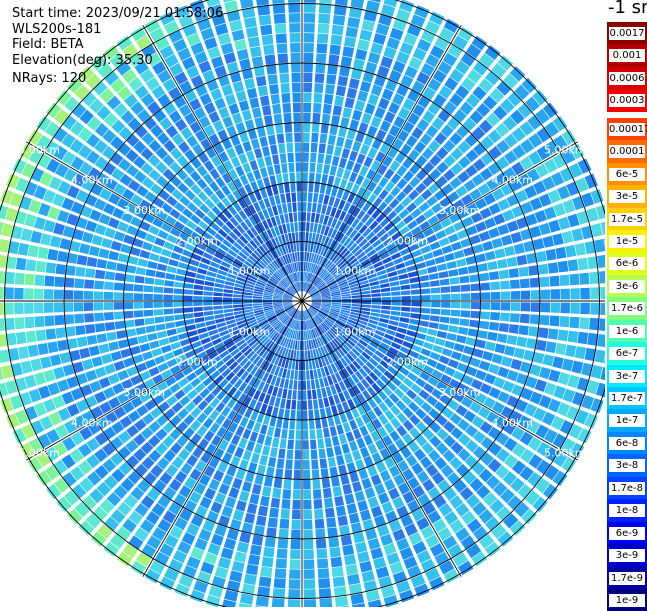 The height and width of the screenshot is (611, 647). I want to click on azimuth-spoke, so click(164, 221).